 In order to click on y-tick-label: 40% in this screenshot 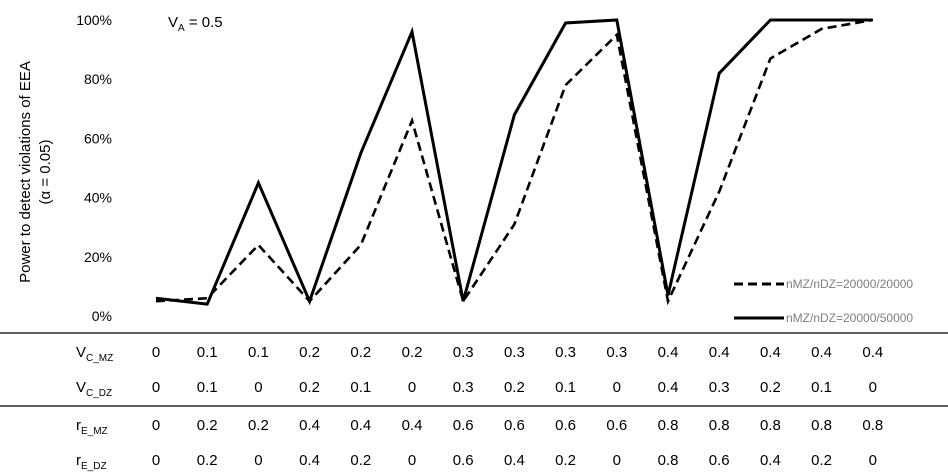, I will do `click(98, 198)`.